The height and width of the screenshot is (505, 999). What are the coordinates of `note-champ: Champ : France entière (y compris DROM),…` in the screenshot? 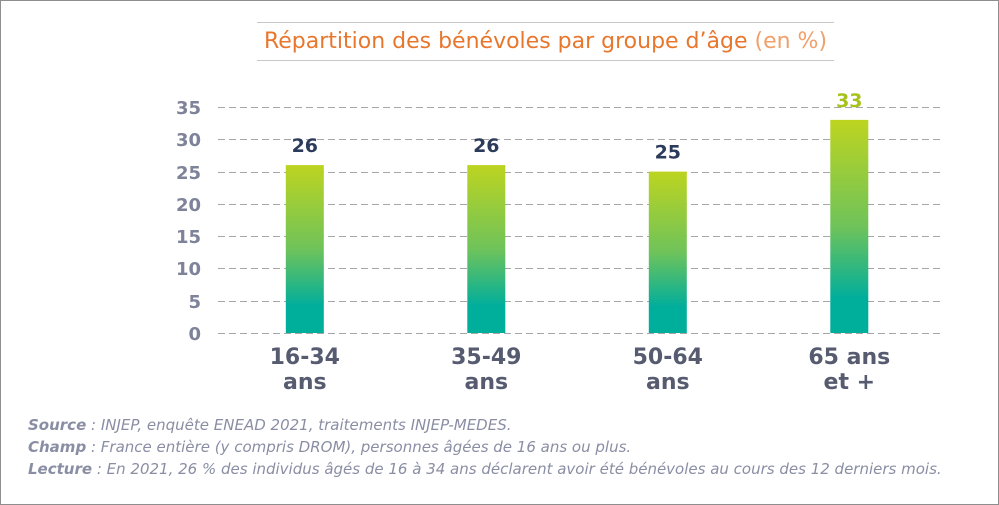 It's located at (485, 447).